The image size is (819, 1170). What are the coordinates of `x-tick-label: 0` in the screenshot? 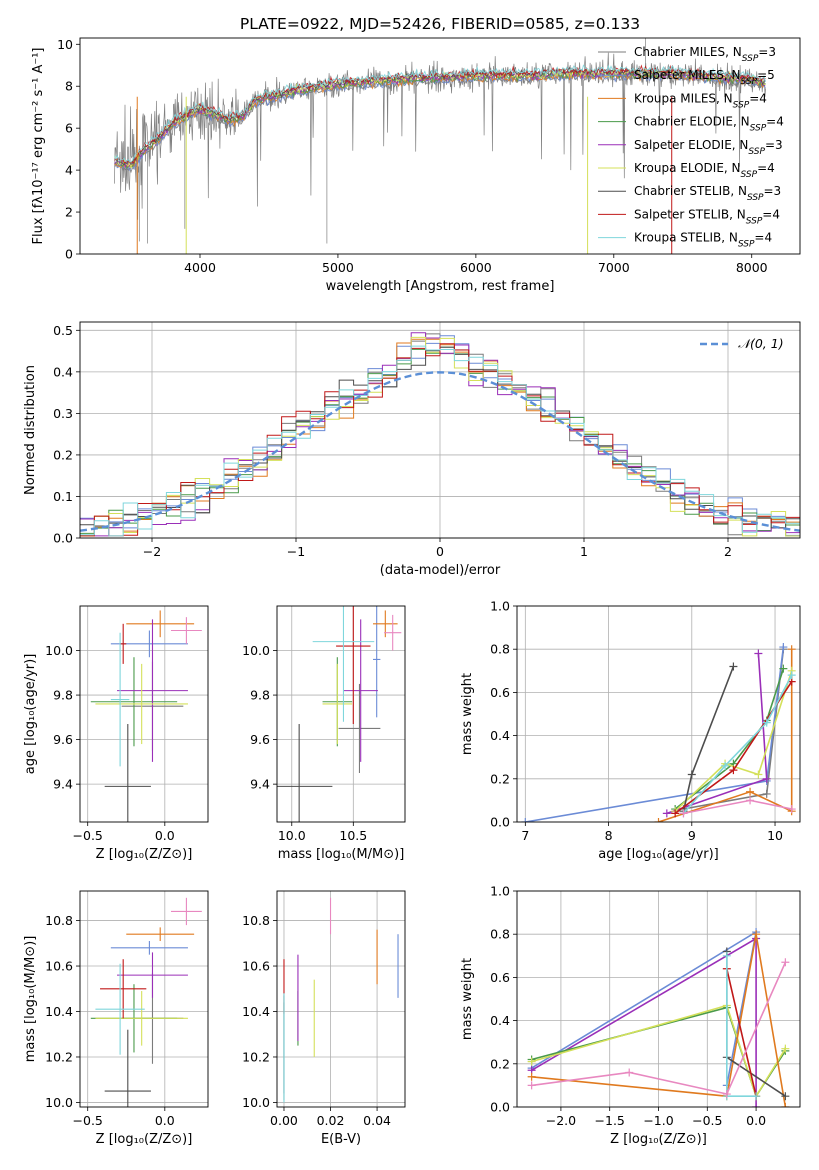 It's located at (440, 551).